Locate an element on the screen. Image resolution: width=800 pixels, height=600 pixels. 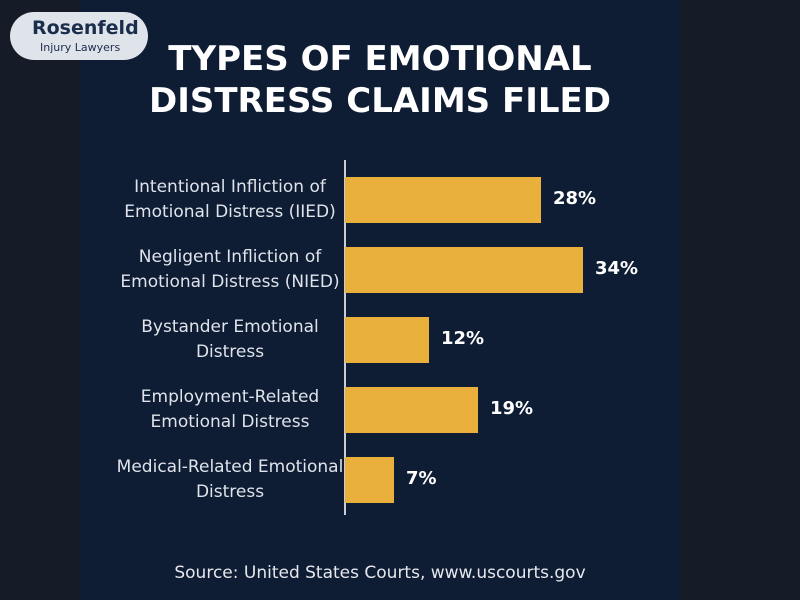
value-label: 7% is located at coordinates (421, 478).